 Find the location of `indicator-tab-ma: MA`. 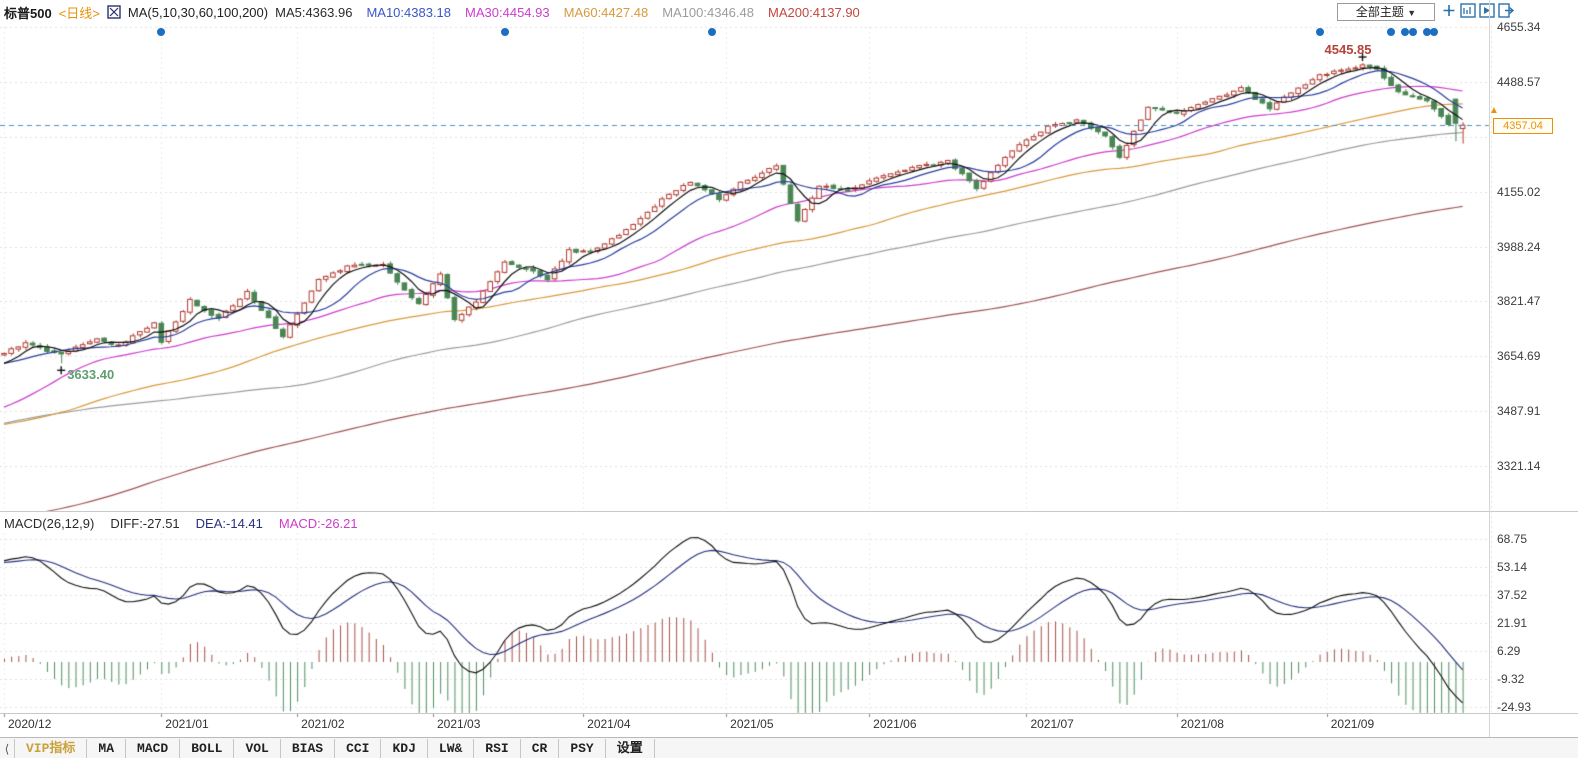

indicator-tab-ma: MA is located at coordinates (107, 748).